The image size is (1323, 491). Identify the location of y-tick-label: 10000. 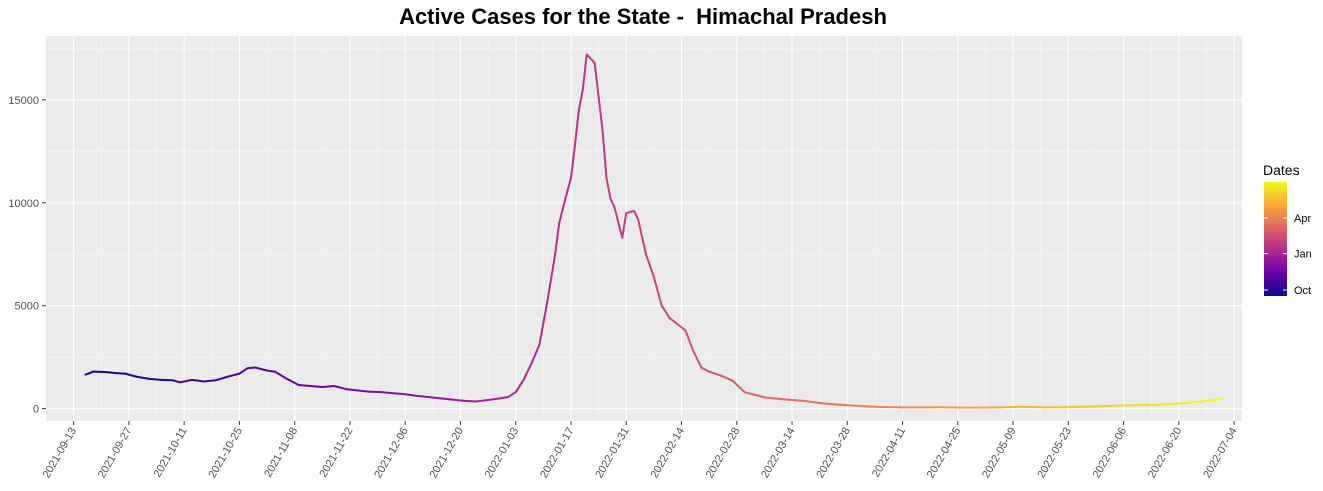
(23, 204).